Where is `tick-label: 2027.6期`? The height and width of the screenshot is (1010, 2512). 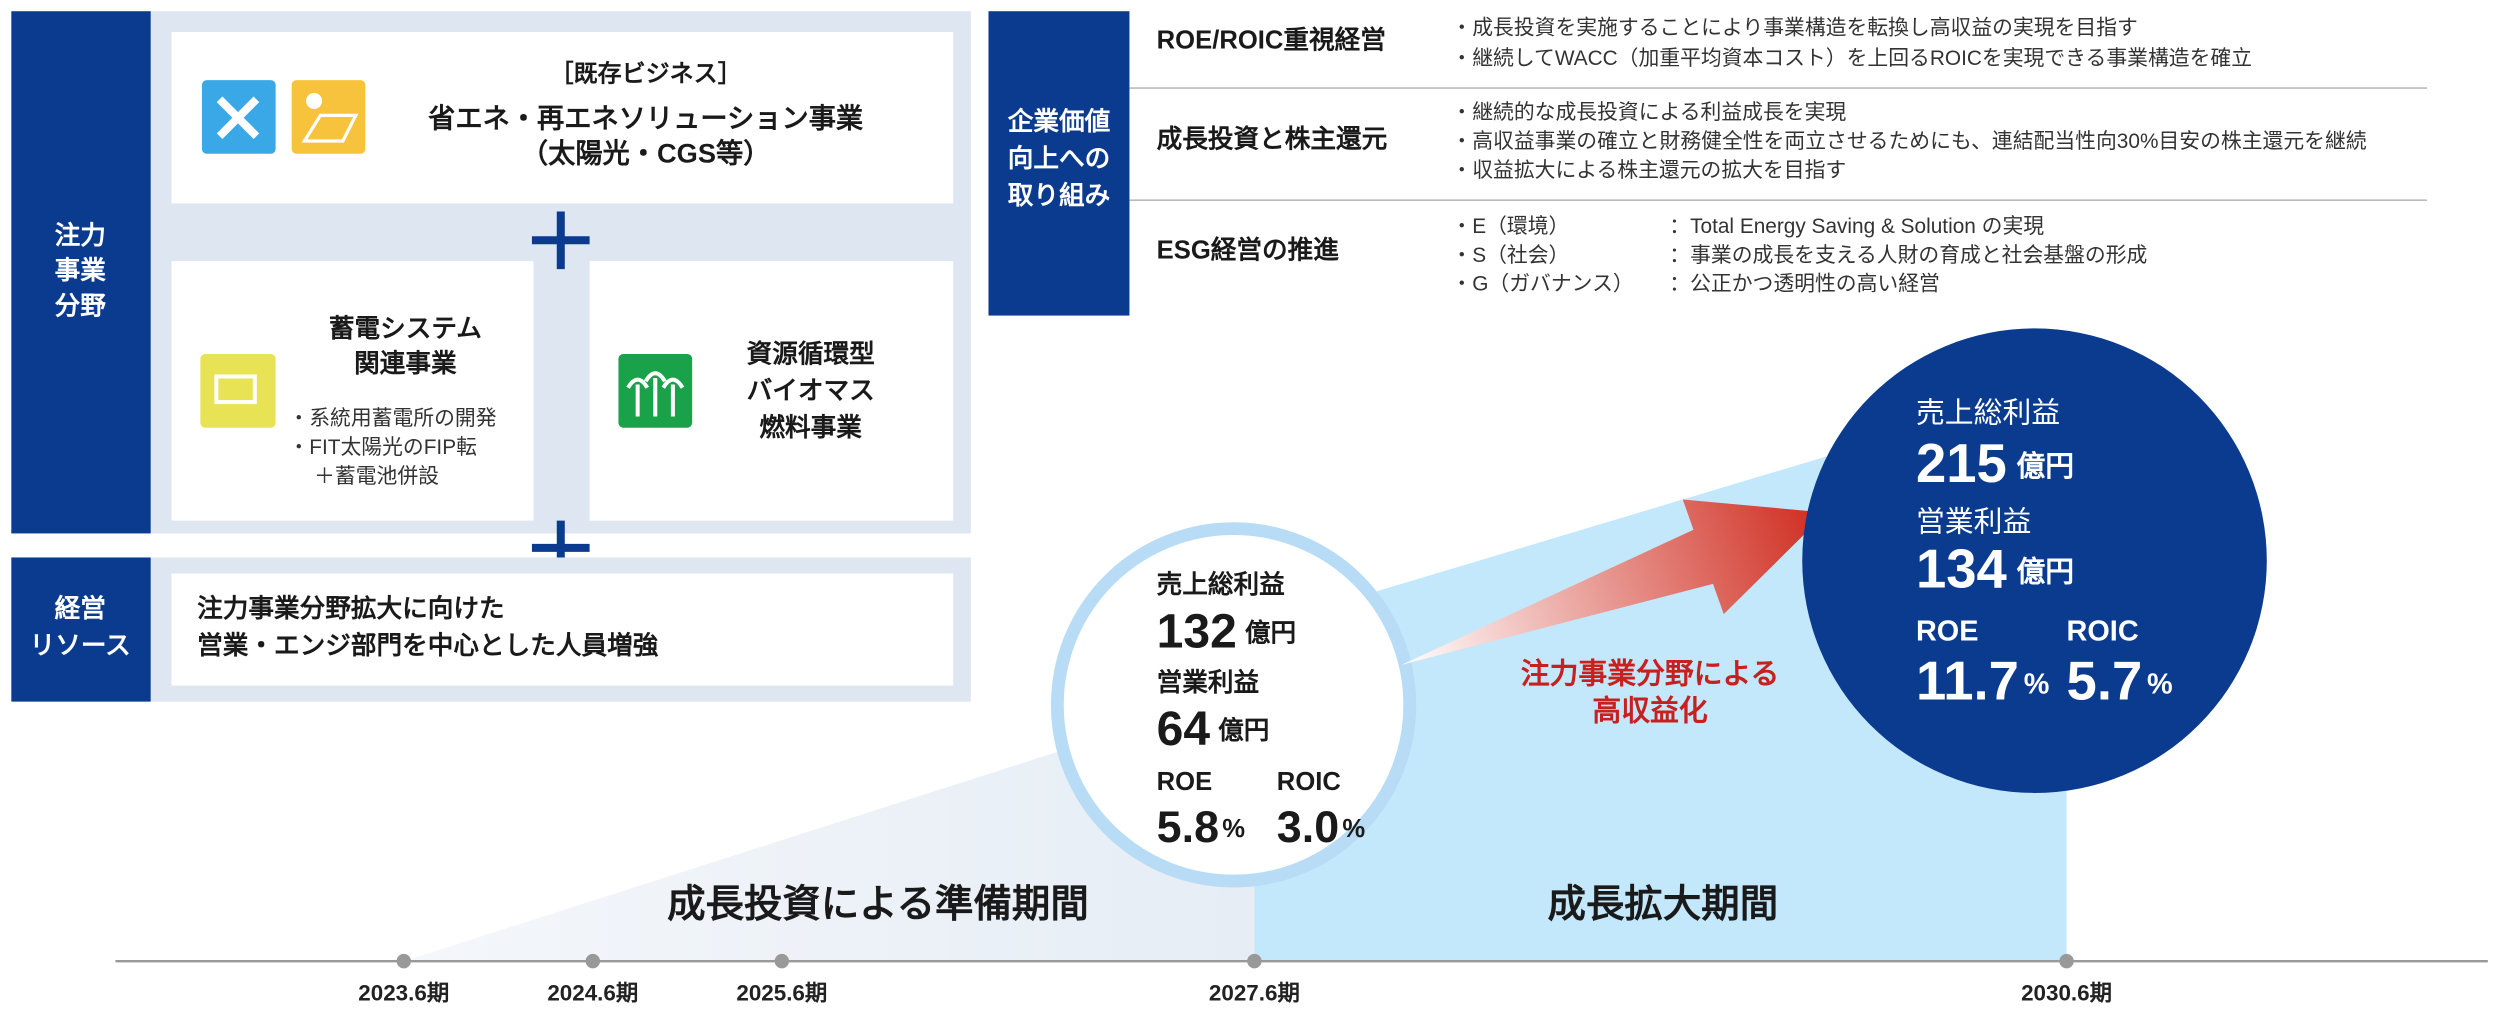 tick-label: 2027.6期 is located at coordinates (1254, 993).